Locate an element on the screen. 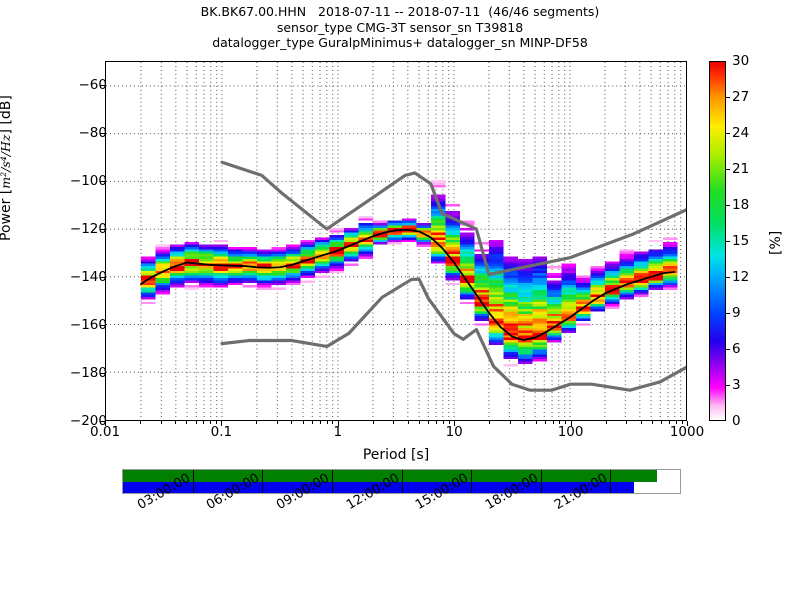  y-tick-label: −120 is located at coordinates (88, 229).